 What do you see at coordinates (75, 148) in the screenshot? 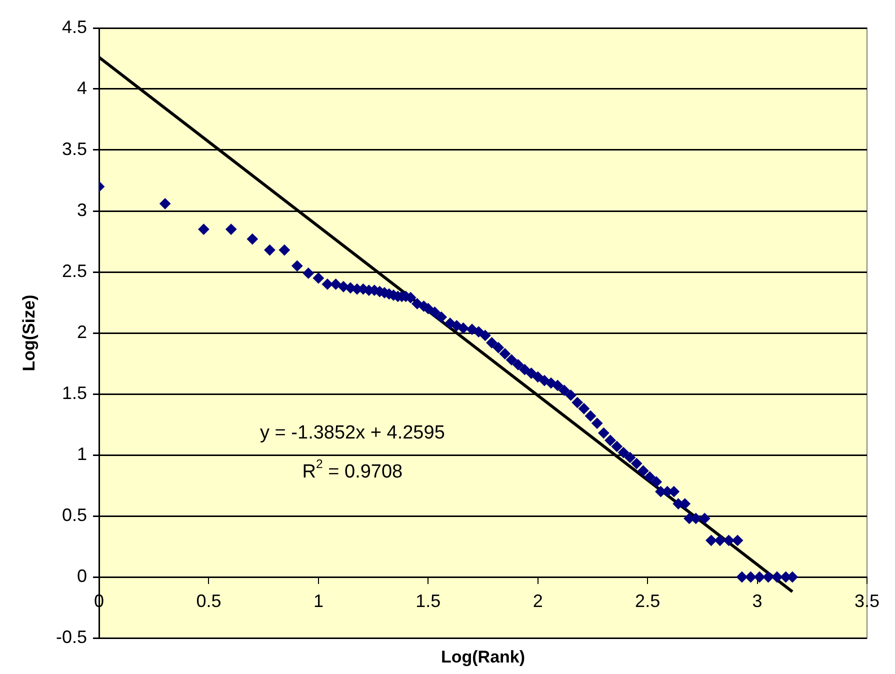
I see `y-tick-label: 3.5` at bounding box center [75, 148].